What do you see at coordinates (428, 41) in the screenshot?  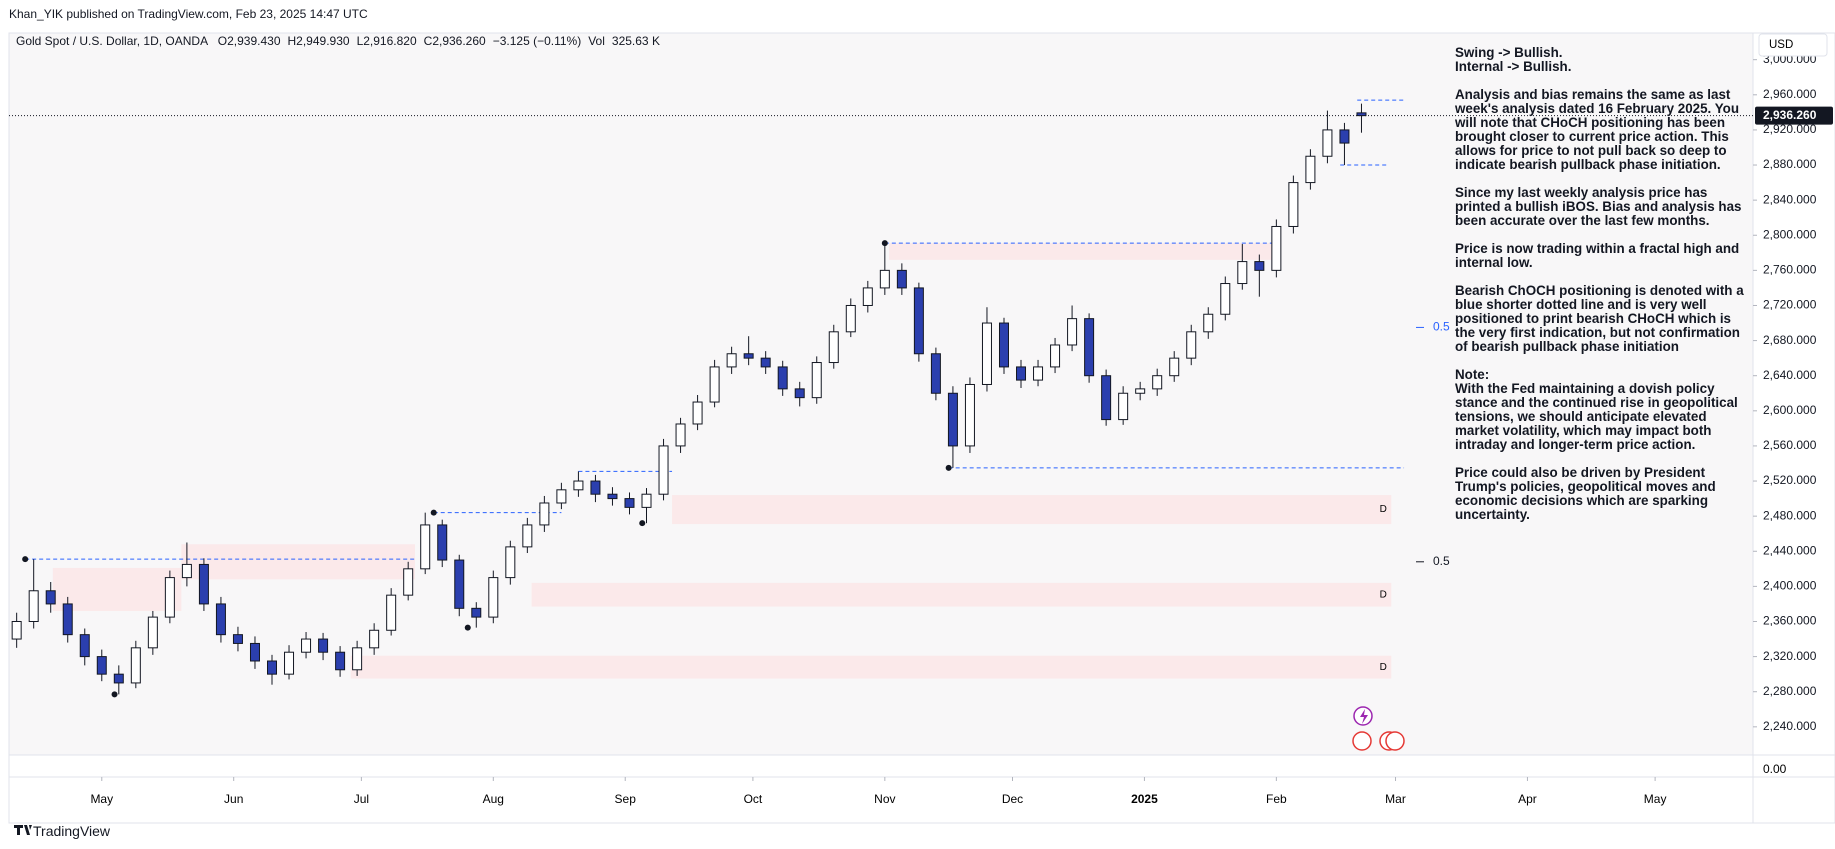 I see `ohlc-item: C` at bounding box center [428, 41].